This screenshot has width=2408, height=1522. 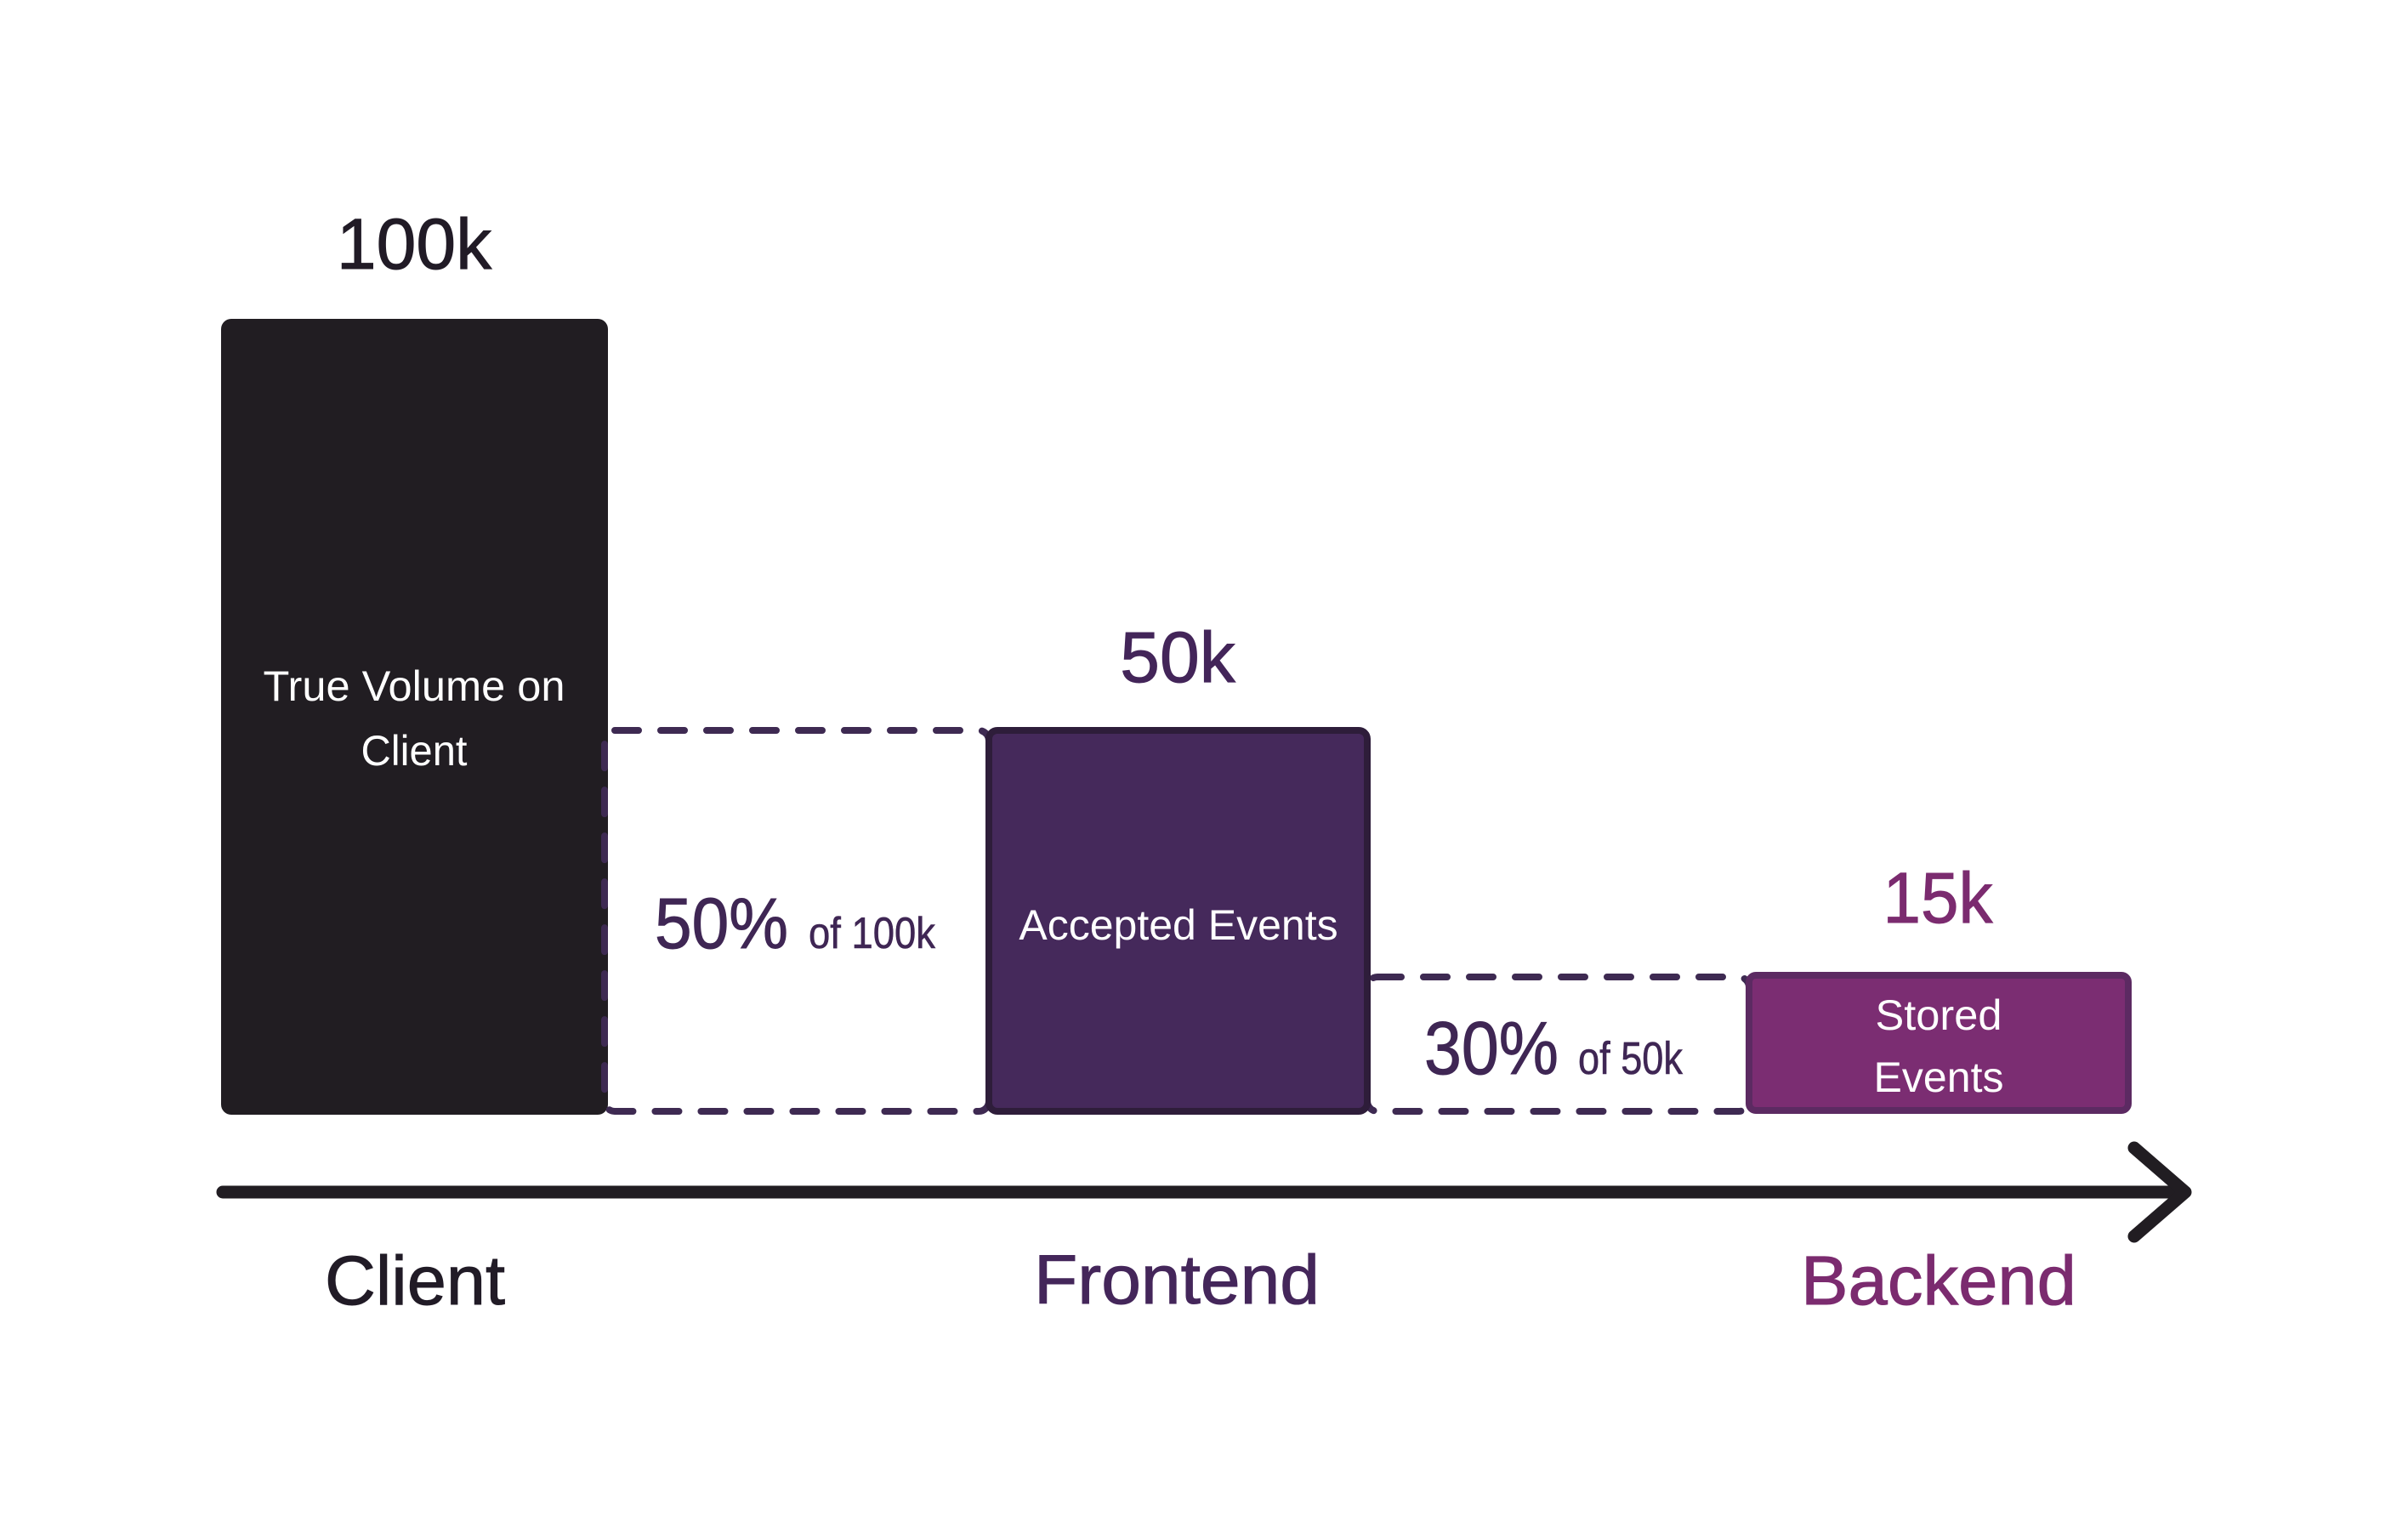 What do you see at coordinates (1491, 1048) in the screenshot?
I see `svg-text: 30%` at bounding box center [1491, 1048].